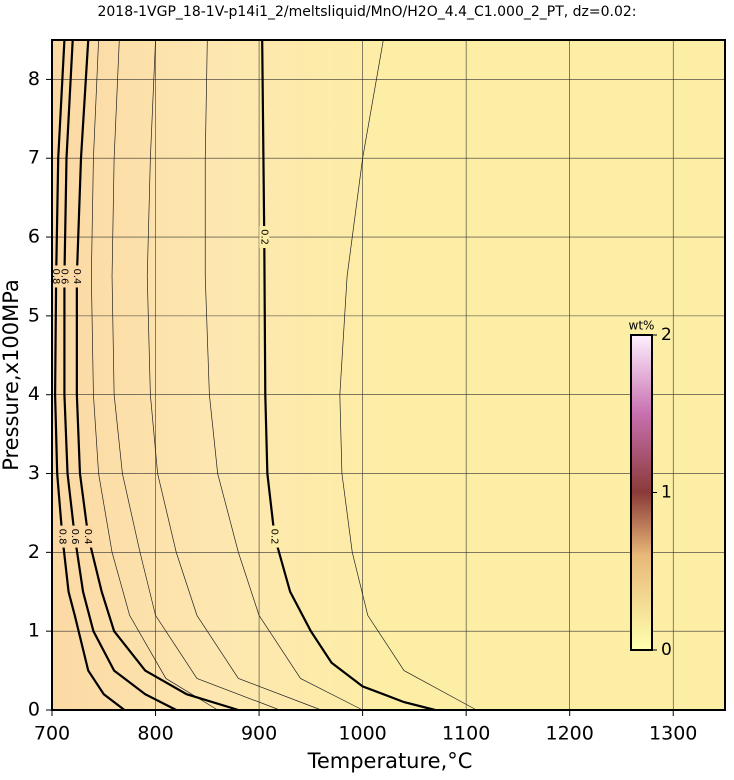 The image size is (734, 780). I want to click on colorbar-tick-label: 2, so click(666, 335).